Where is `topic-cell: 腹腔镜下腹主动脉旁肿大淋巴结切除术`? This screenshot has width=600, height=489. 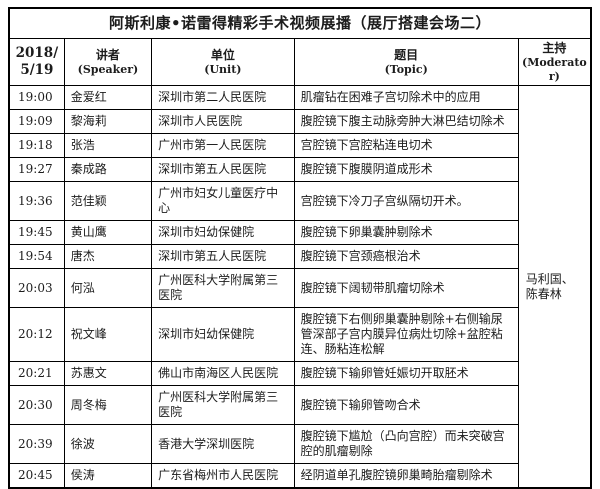
topic-cell: 腹腔镜下腹主动脉旁肿大淋巴结切除术 is located at coordinates (406, 122).